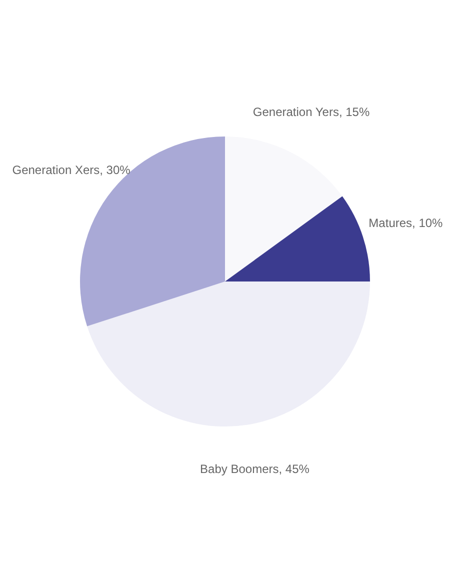 The width and height of the screenshot is (450, 563). Describe the element at coordinates (297, 239) in the screenshot. I see `pie-slice` at that location.